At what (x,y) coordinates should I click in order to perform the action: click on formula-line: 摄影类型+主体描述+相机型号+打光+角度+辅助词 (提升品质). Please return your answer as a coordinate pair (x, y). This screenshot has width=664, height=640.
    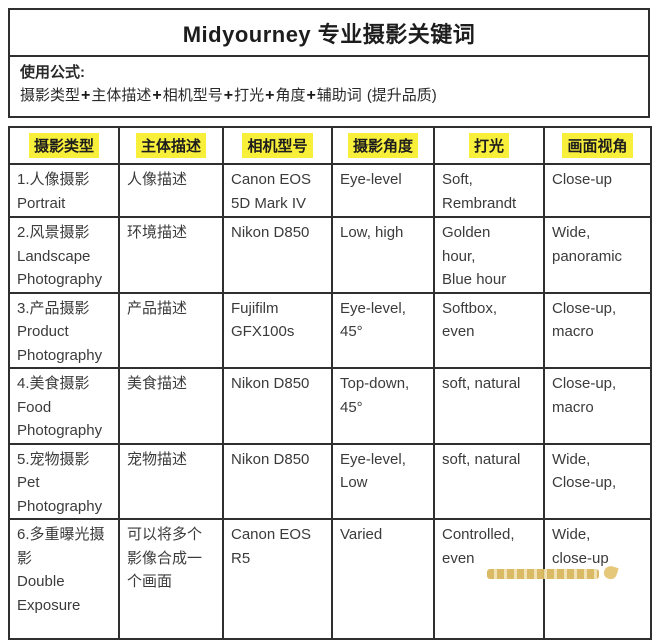
    Looking at the image, I should click on (329, 96).